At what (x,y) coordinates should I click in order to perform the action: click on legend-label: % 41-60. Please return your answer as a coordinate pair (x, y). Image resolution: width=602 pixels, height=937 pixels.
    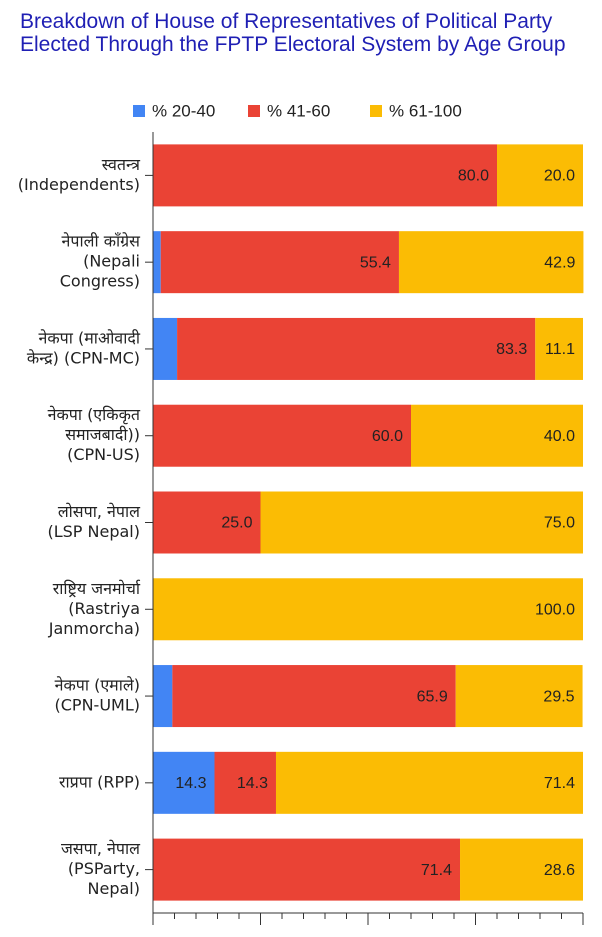
    Looking at the image, I should click on (298, 110).